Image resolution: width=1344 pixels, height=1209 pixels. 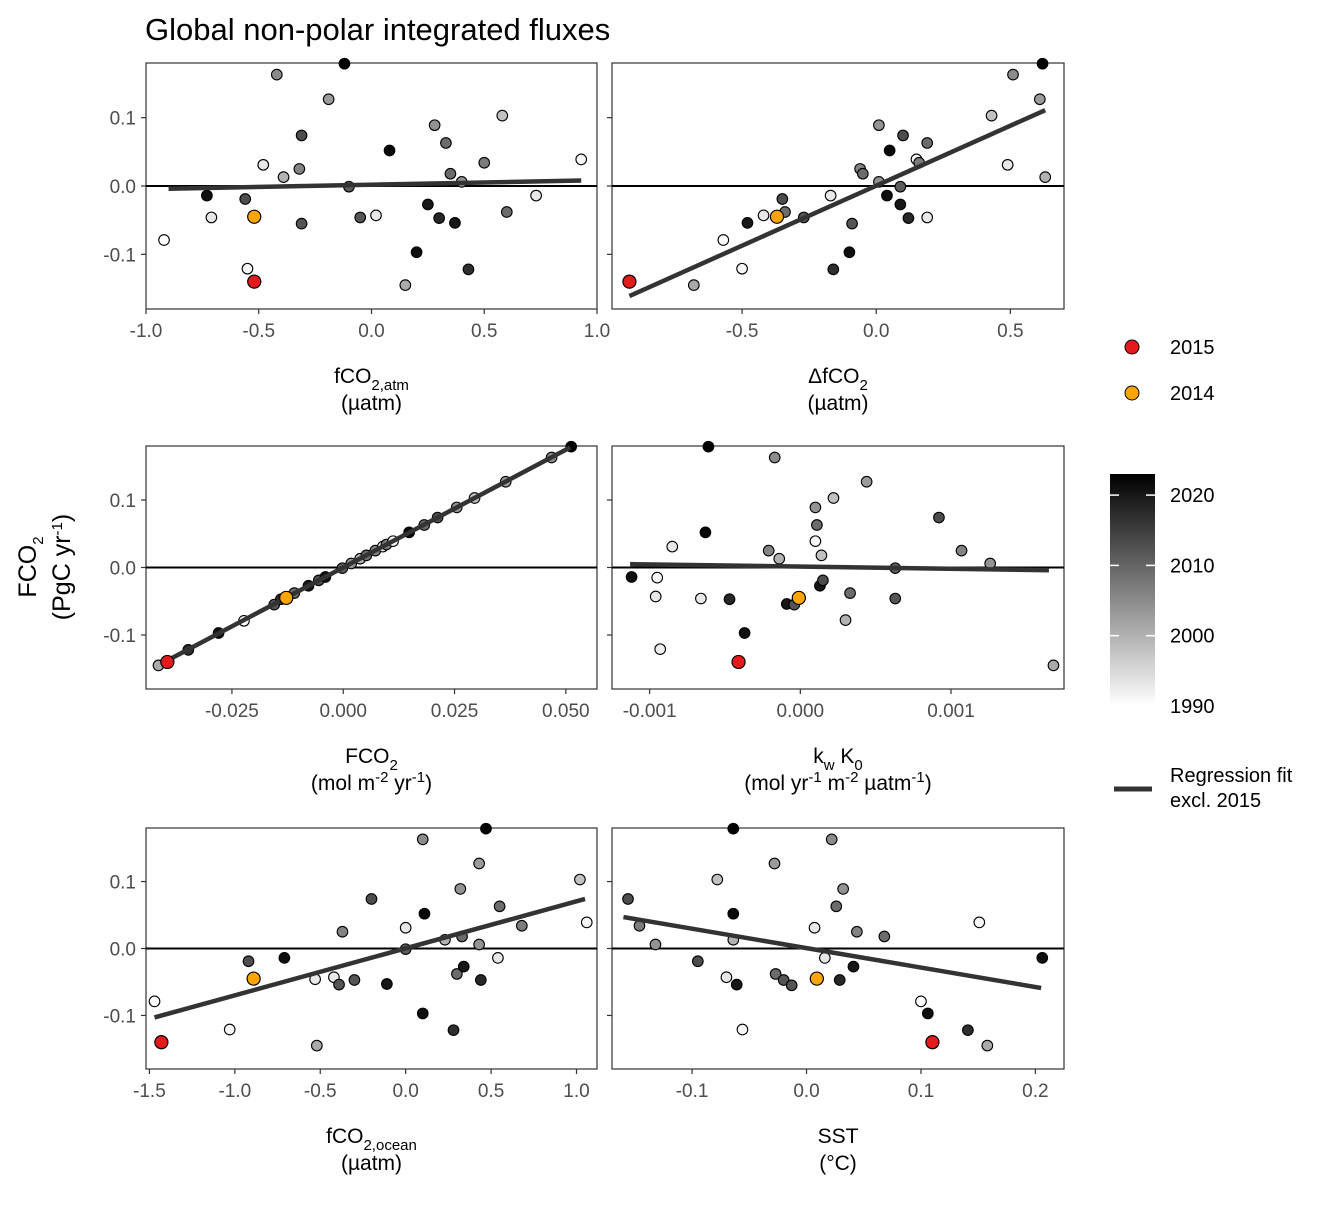 What do you see at coordinates (838, 379) in the screenshot?
I see `x-axis-label: ΔfCO2` at bounding box center [838, 379].